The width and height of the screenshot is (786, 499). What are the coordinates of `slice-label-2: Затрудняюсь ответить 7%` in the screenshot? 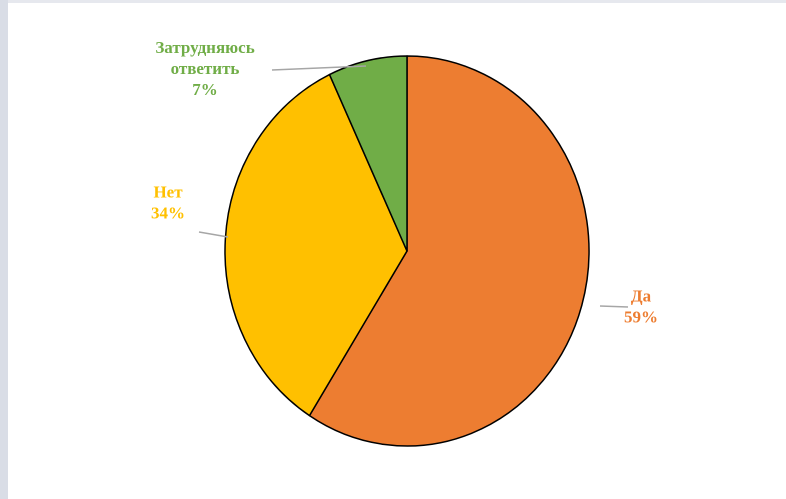 It's located at (204, 68).